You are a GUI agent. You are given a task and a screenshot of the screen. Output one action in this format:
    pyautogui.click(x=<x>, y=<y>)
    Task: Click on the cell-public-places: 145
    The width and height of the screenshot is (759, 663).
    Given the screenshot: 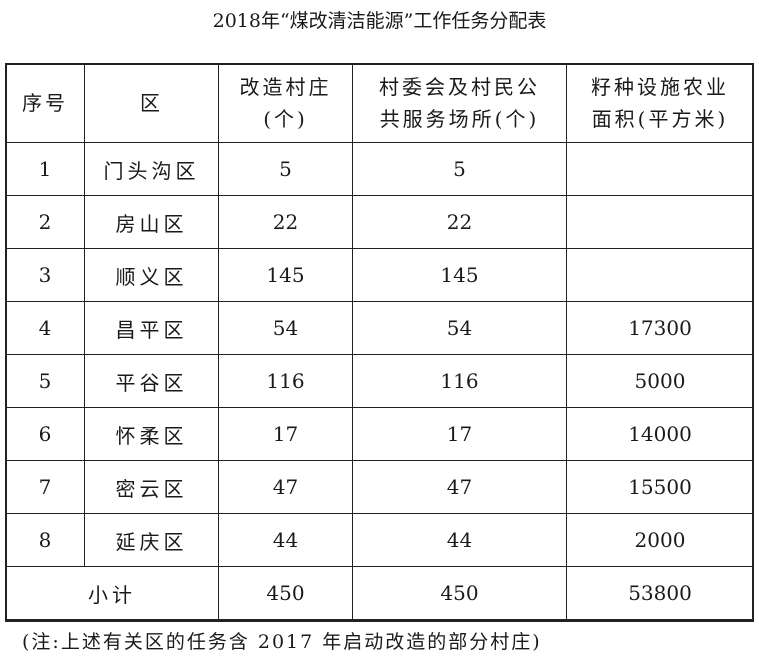 What is the action you would take?
    pyautogui.click(x=459, y=275)
    